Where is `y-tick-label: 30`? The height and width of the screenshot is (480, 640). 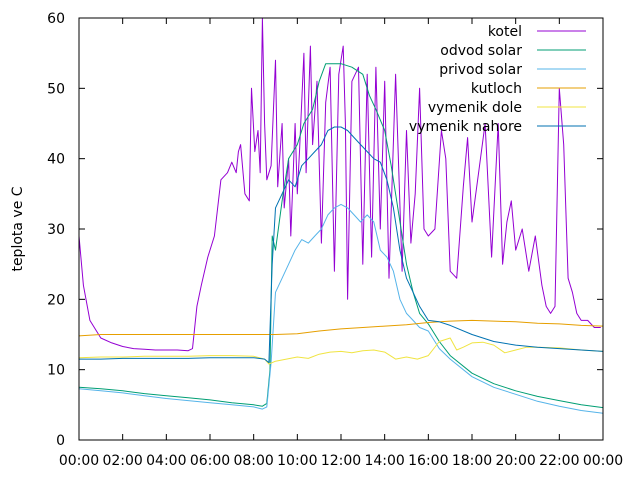 y-tick-label: 30 is located at coordinates (56, 230).